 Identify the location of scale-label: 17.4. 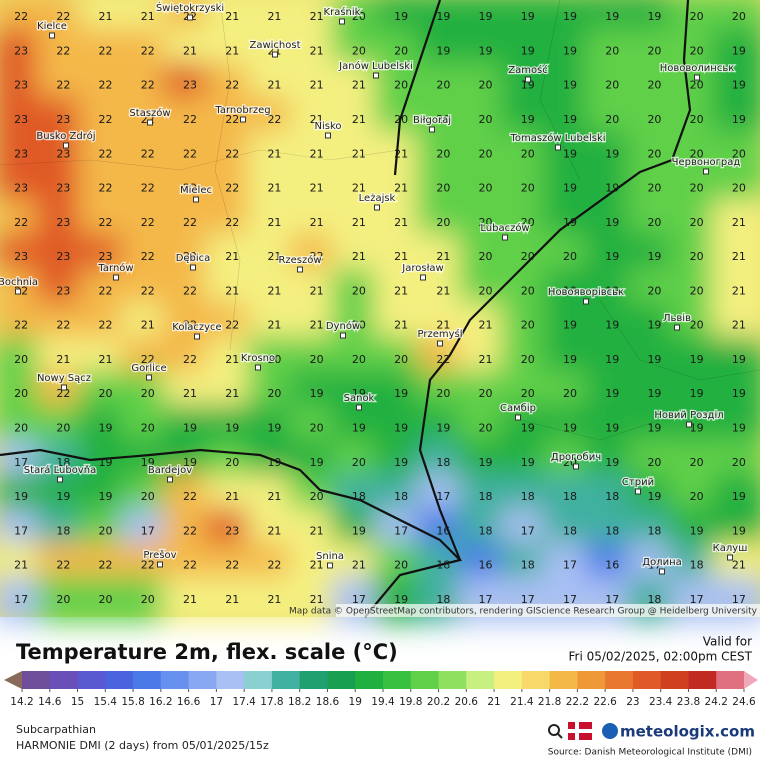
(244, 702).